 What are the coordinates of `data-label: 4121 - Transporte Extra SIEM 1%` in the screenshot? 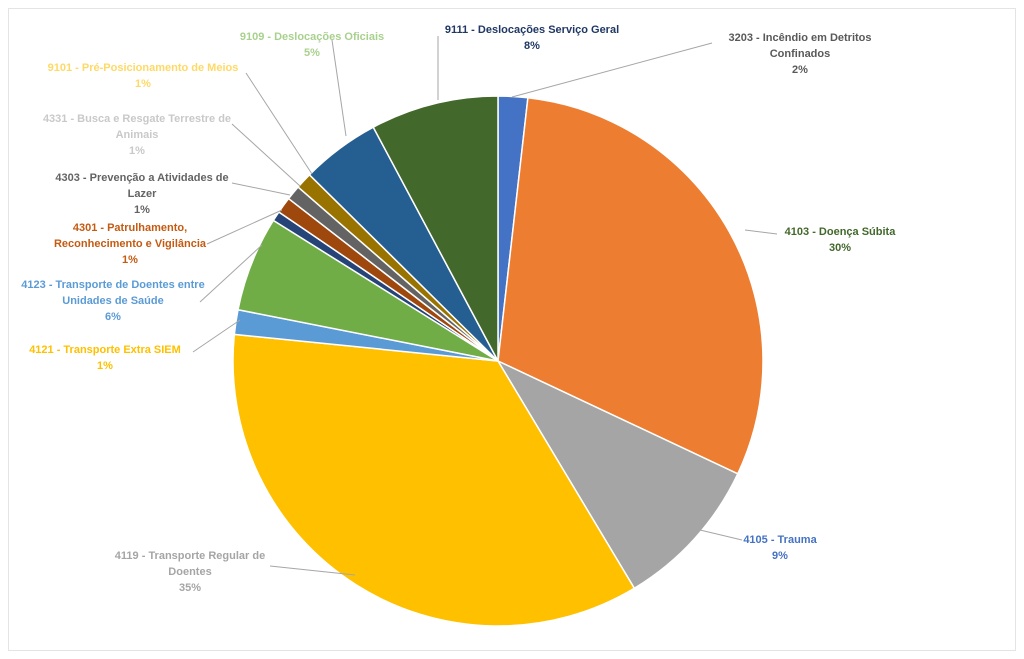 It's located at (105, 358).